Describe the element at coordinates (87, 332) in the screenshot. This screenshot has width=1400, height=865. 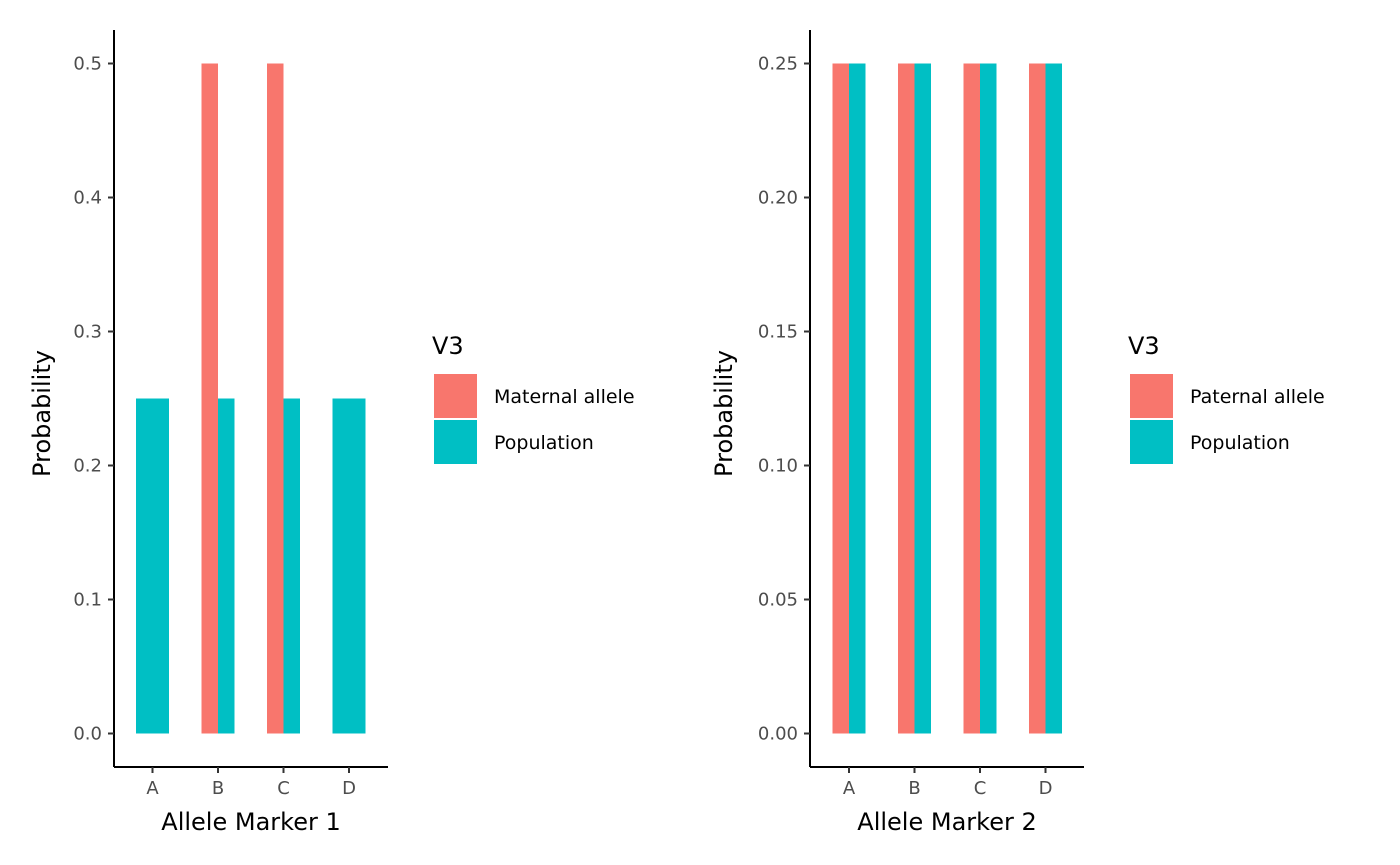
I see `y-tick-label: 0.3` at that location.